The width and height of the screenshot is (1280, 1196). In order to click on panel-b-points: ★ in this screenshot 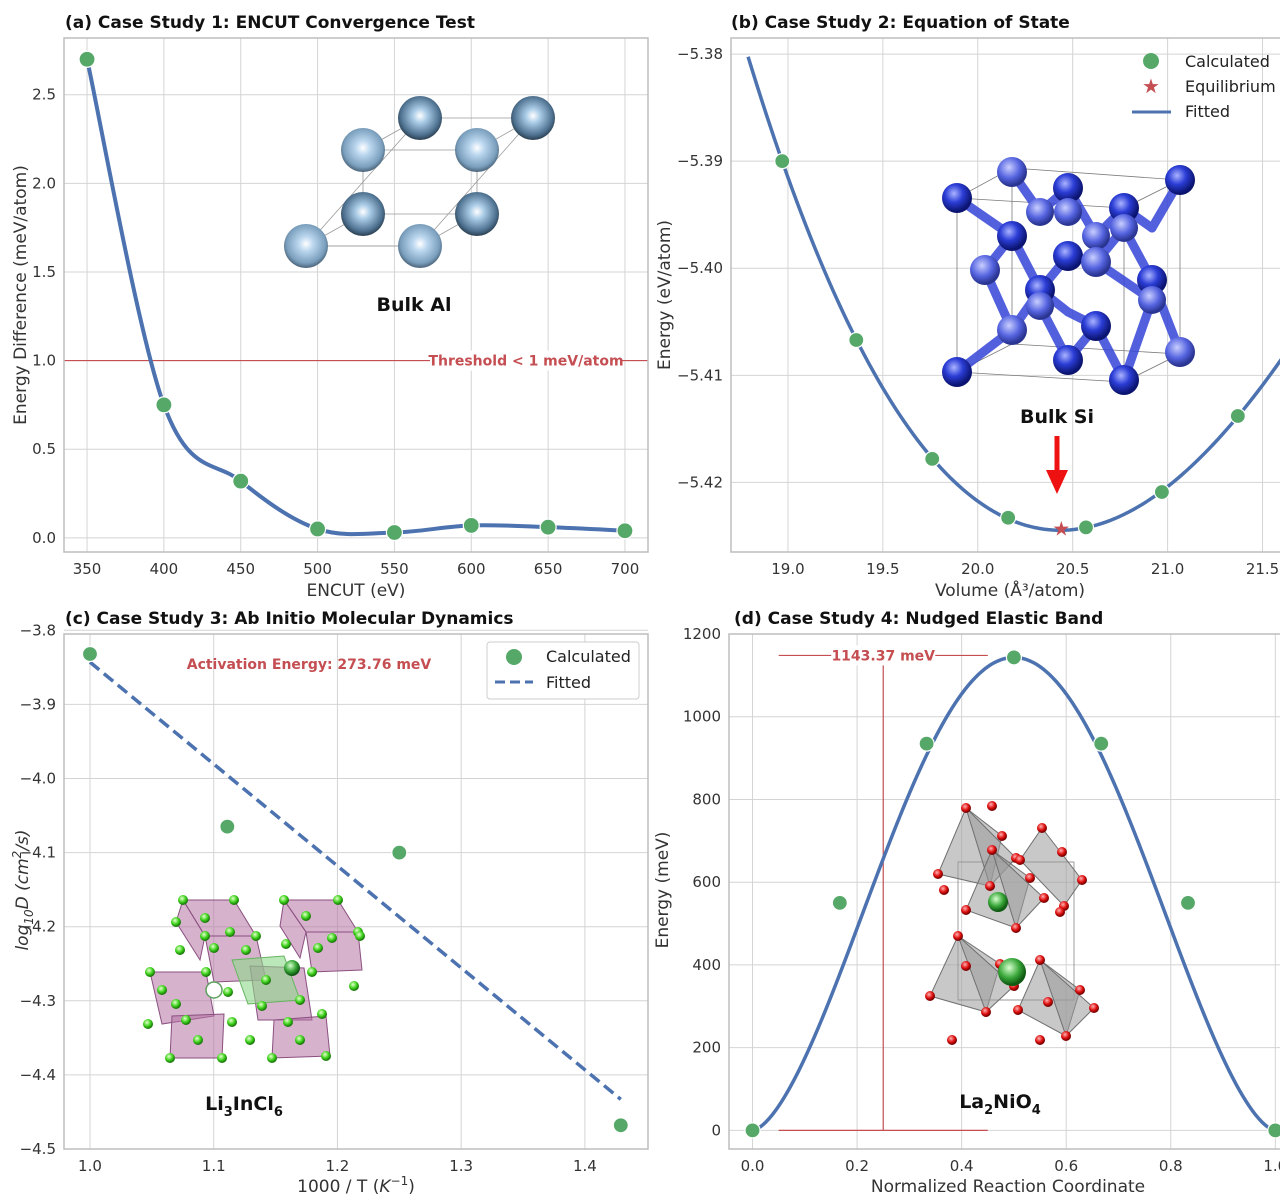, I will do `click(1010, 346)`.